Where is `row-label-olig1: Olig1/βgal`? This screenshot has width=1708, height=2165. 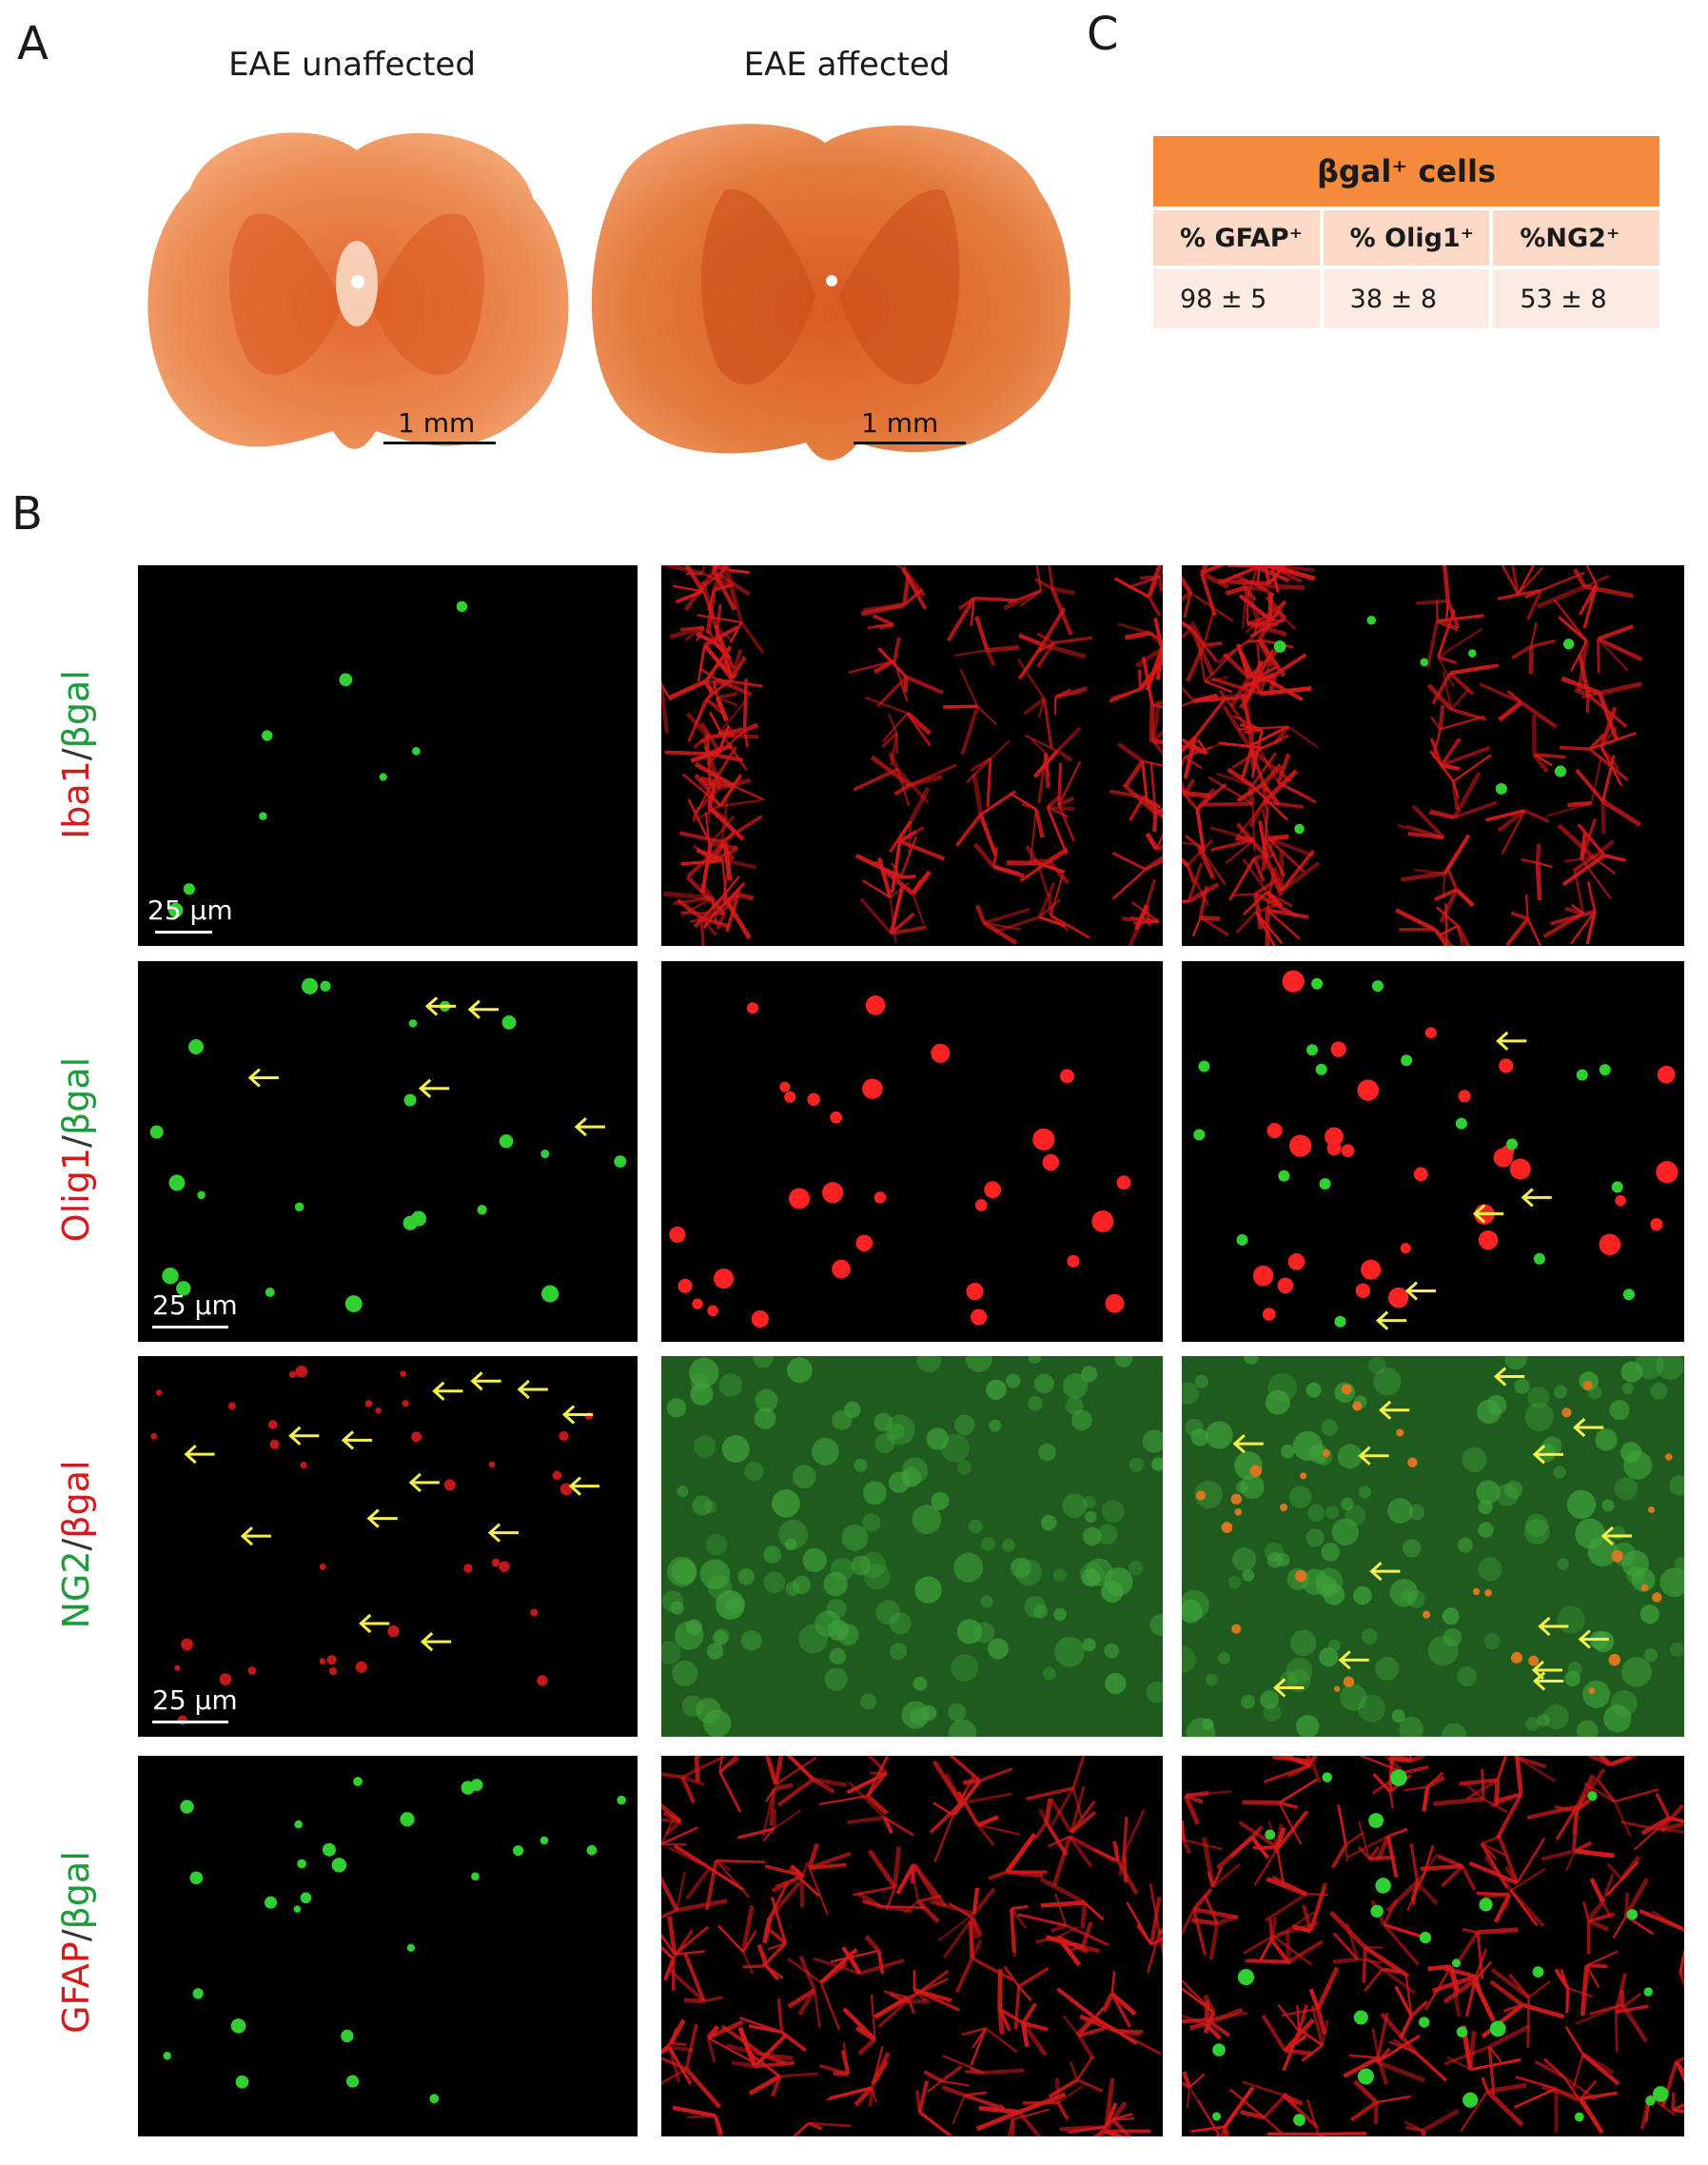
row-label-olig1: Olig1/βgal is located at coordinates (76, 1149).